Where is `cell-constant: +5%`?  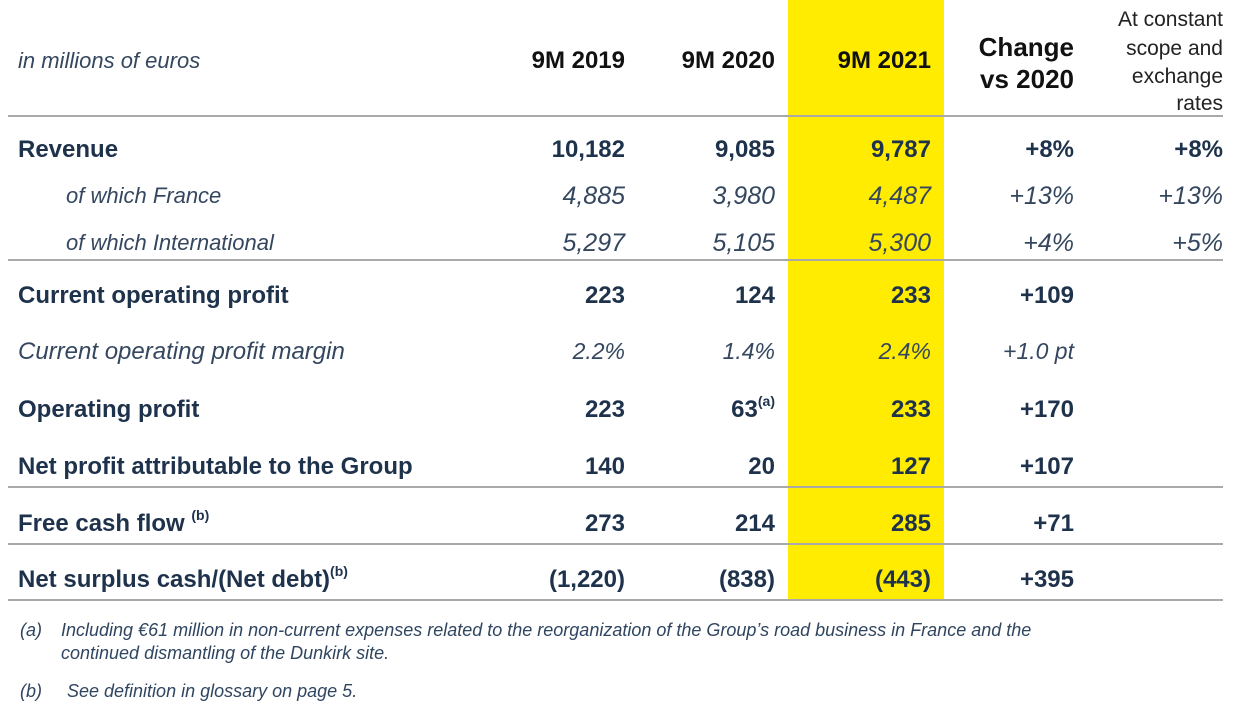
cell-constant: +5% is located at coordinates (1197, 243).